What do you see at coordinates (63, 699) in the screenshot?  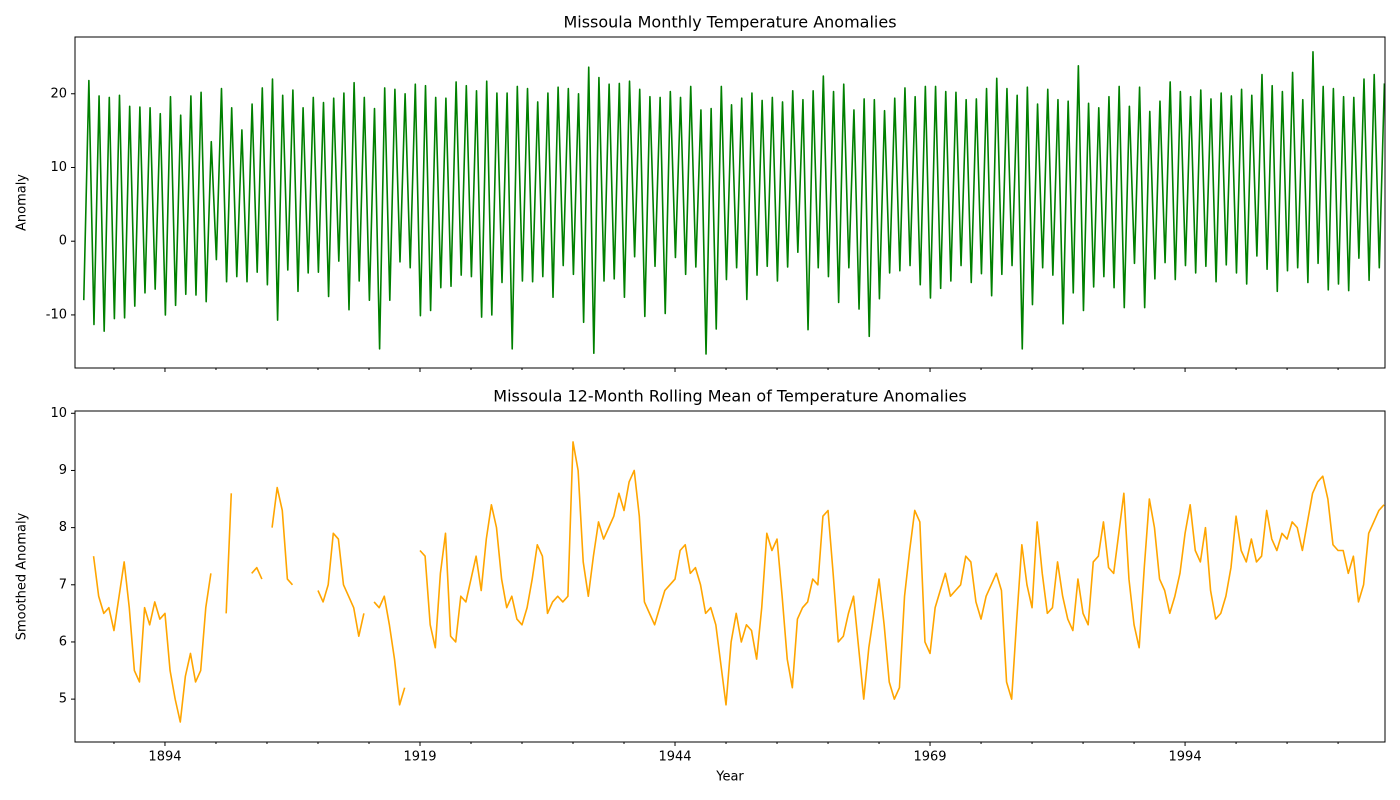 I see `y-tick-label: 5` at bounding box center [63, 699].